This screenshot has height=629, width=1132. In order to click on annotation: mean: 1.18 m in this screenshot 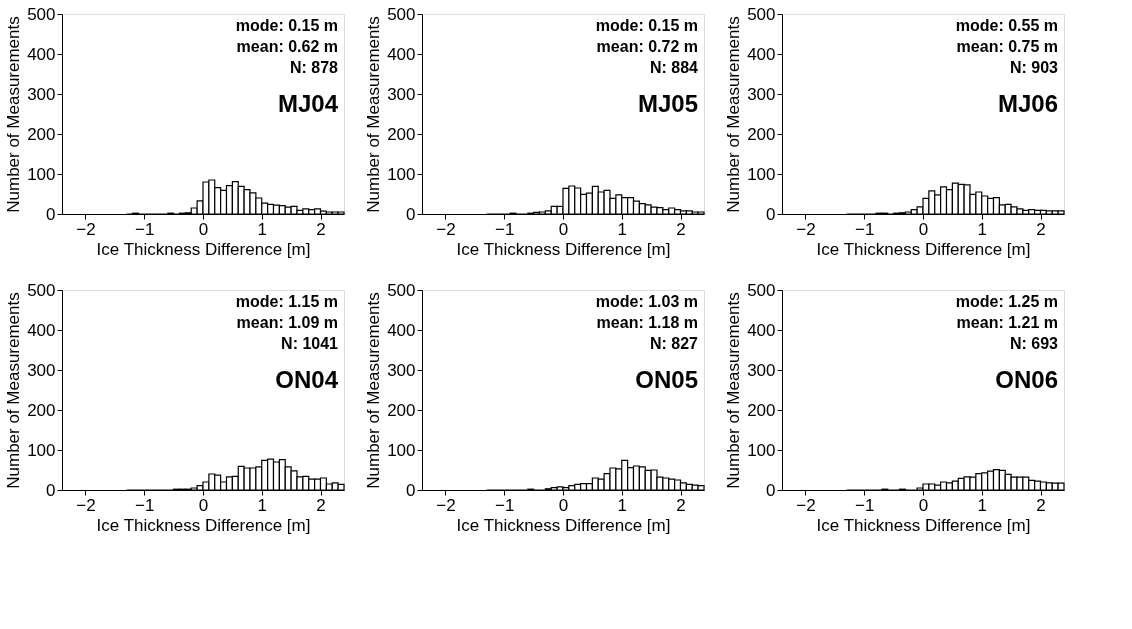, I will do `click(647, 322)`.